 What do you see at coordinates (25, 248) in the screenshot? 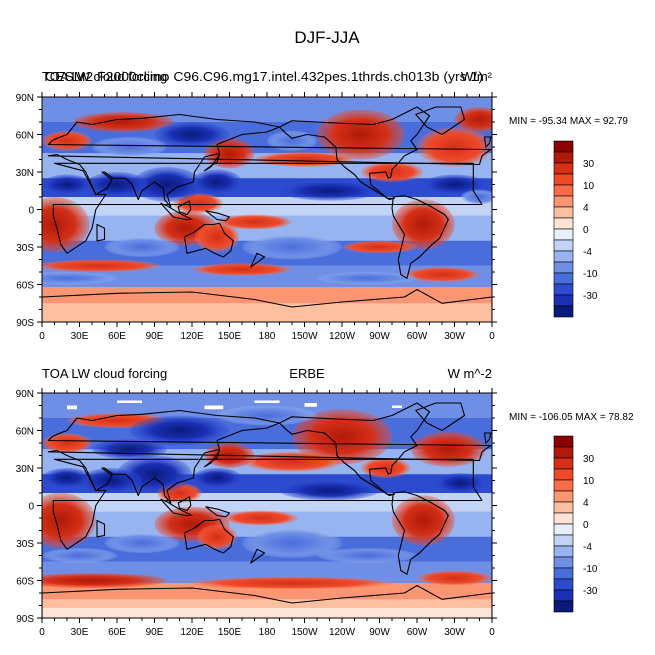
I see `y-tick-label: 30S` at bounding box center [25, 248].